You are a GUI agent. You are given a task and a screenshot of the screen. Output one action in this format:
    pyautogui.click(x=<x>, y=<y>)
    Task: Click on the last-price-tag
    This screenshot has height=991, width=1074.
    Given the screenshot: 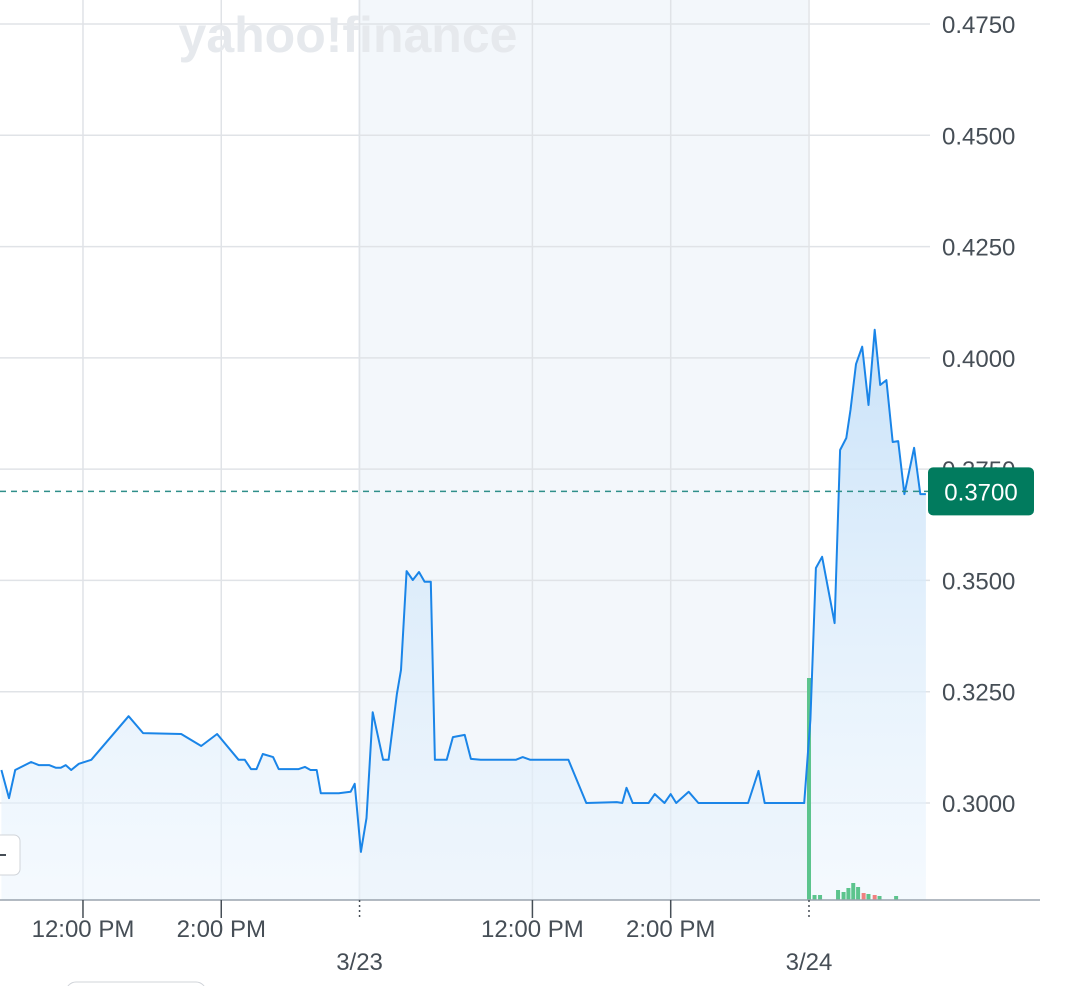 What is the action you would take?
    pyautogui.click(x=981, y=491)
    